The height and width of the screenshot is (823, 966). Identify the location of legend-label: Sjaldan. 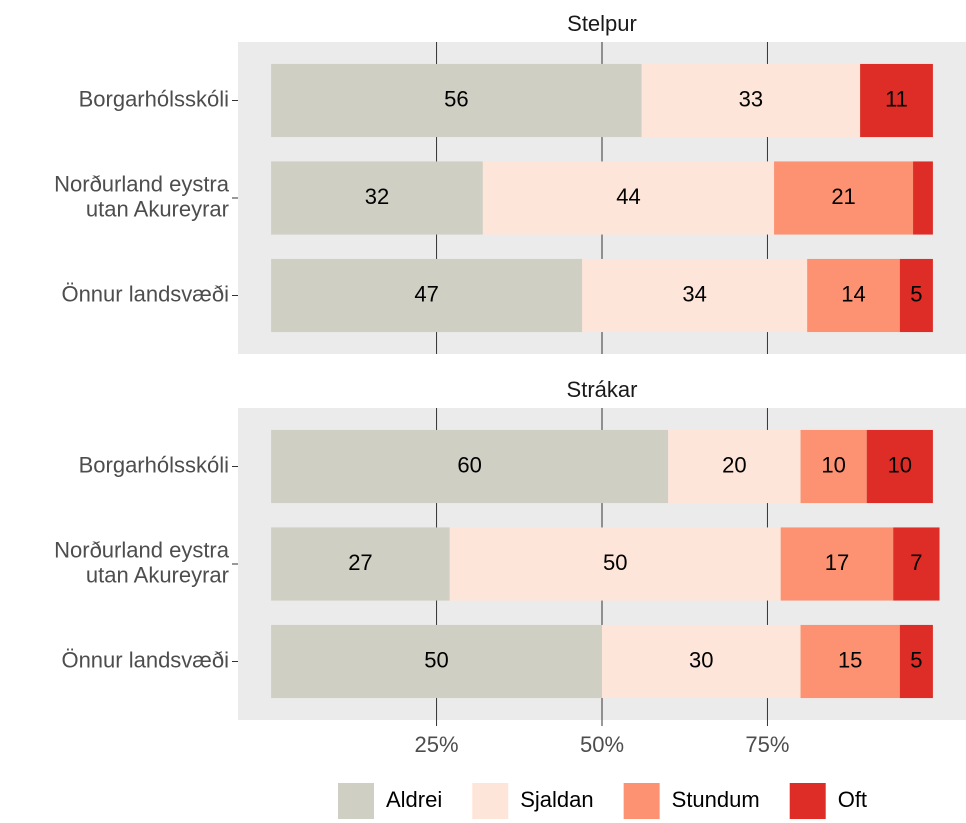
(556, 799).